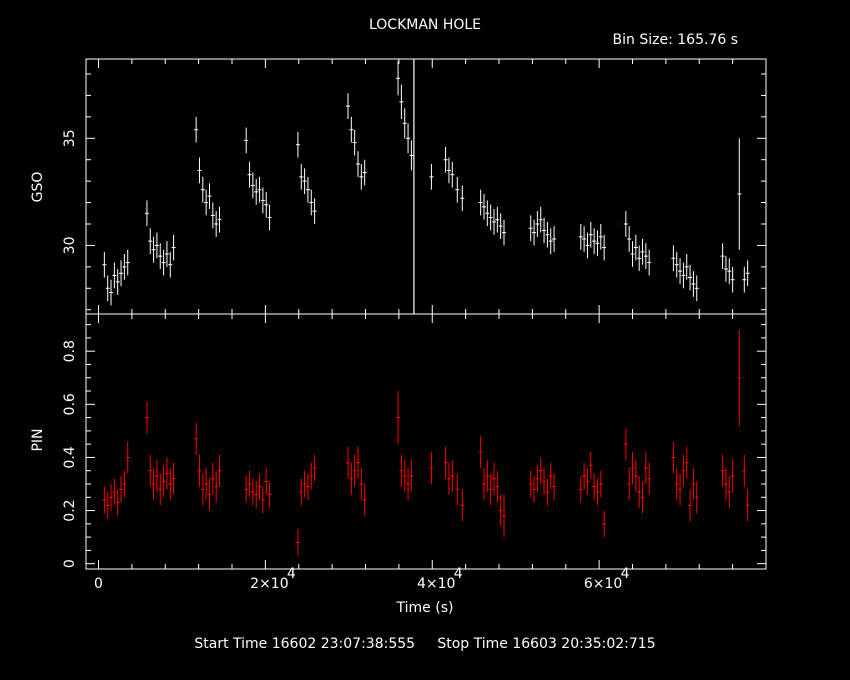 The height and width of the screenshot is (680, 850). What do you see at coordinates (231, 644) in the screenshot?
I see `start-time-label: Start Time` at bounding box center [231, 644].